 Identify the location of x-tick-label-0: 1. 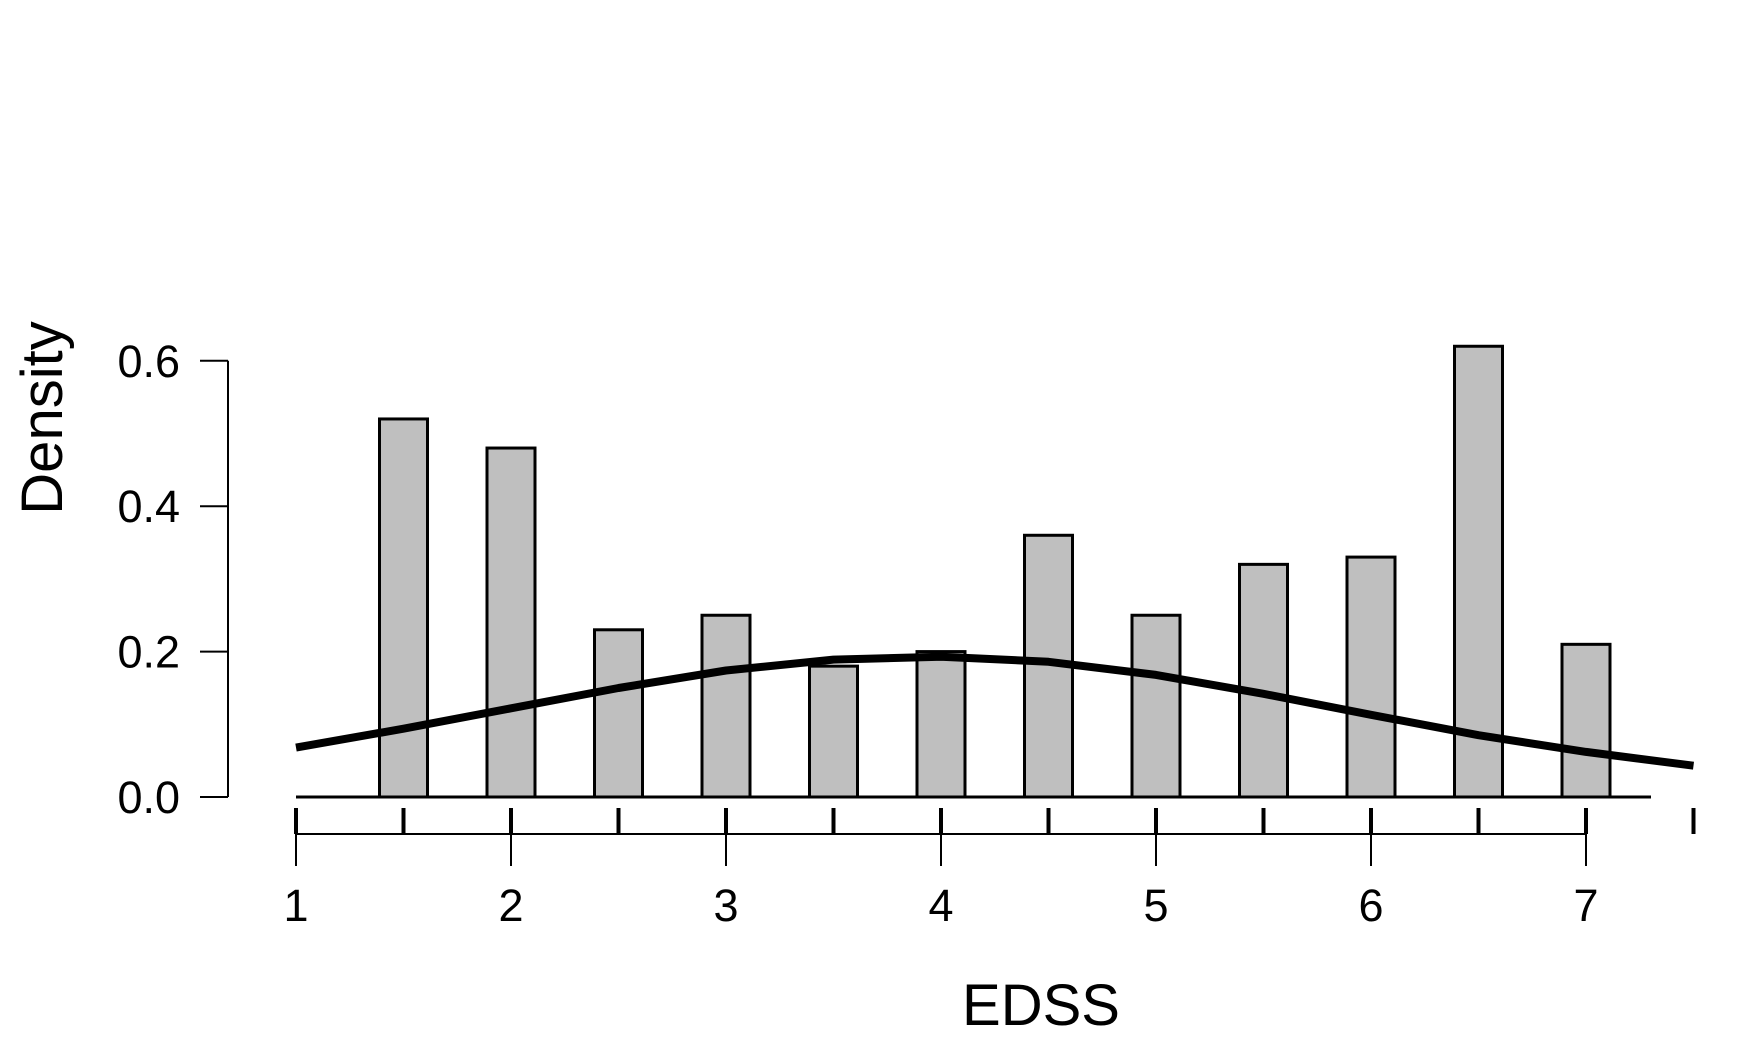
(295, 905).